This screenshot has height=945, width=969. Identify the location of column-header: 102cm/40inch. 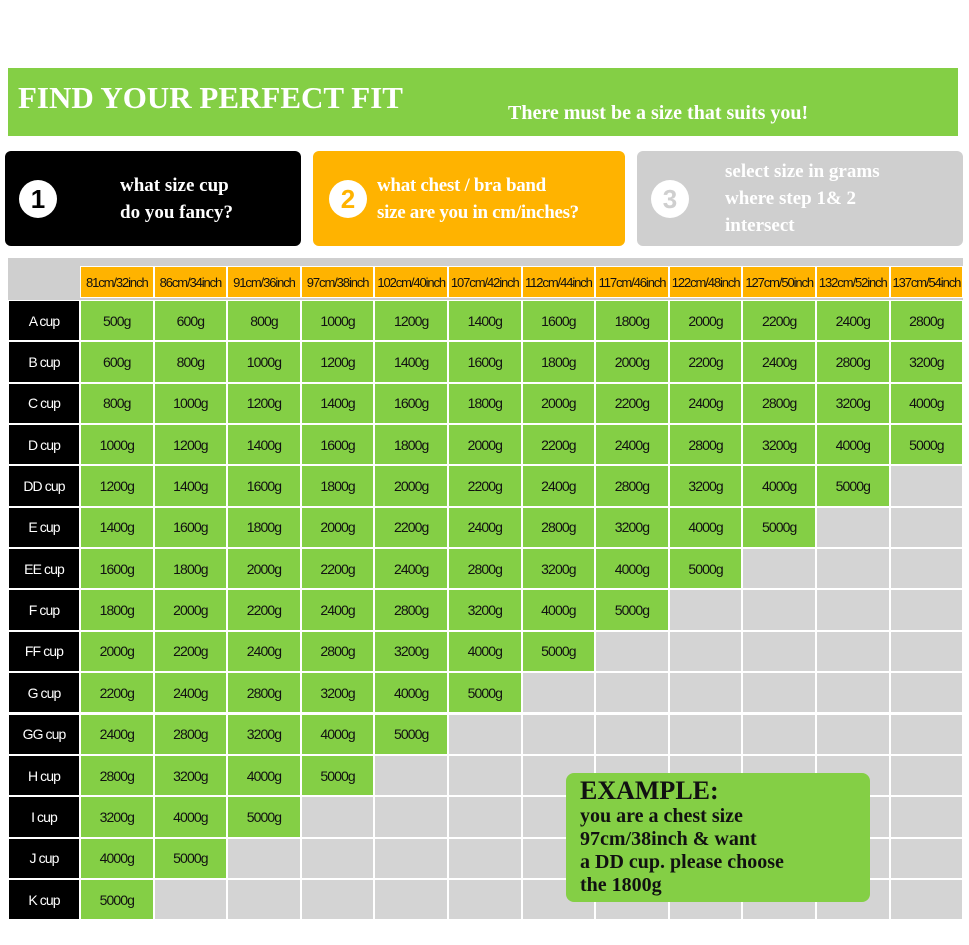
(411, 282).